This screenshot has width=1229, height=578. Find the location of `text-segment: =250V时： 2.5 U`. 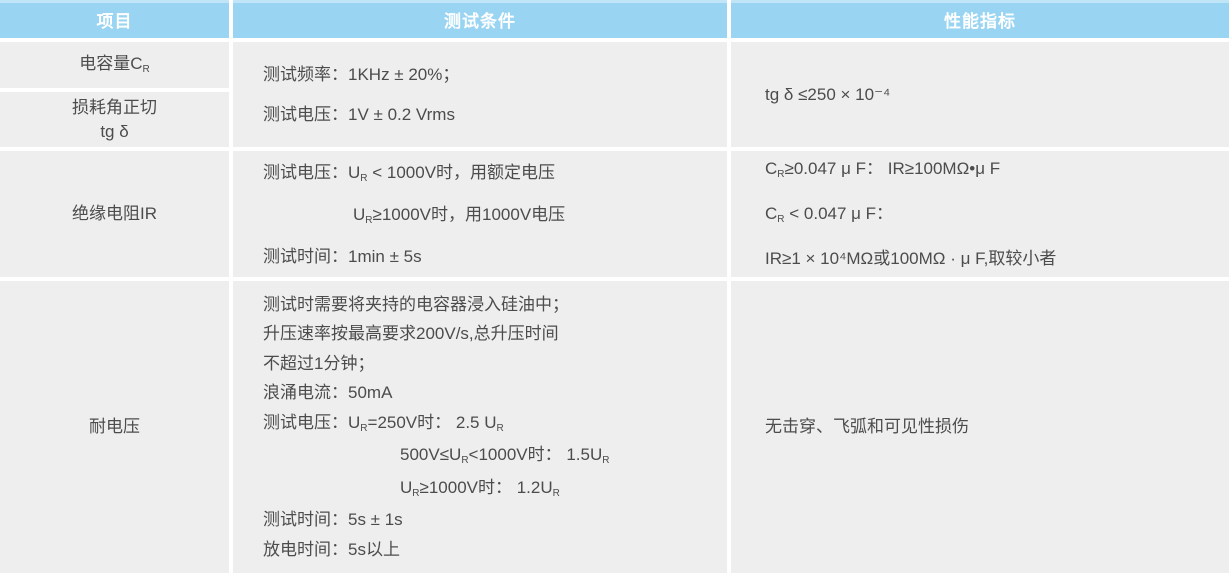

text-segment: =250V时： 2.5 U is located at coordinates (432, 422).